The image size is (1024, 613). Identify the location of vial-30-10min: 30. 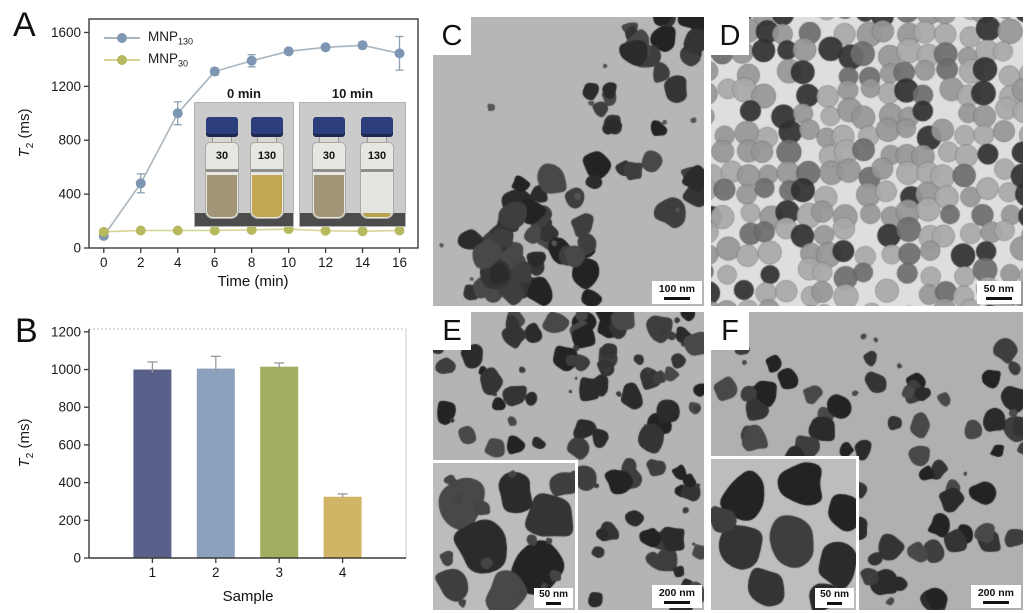
(329, 168).